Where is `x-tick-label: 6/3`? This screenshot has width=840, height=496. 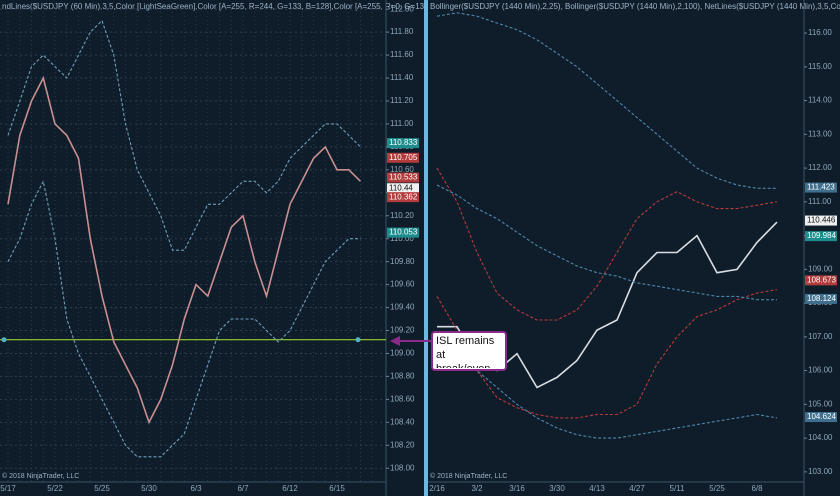 x-tick-label: 6/3 is located at coordinates (196, 488).